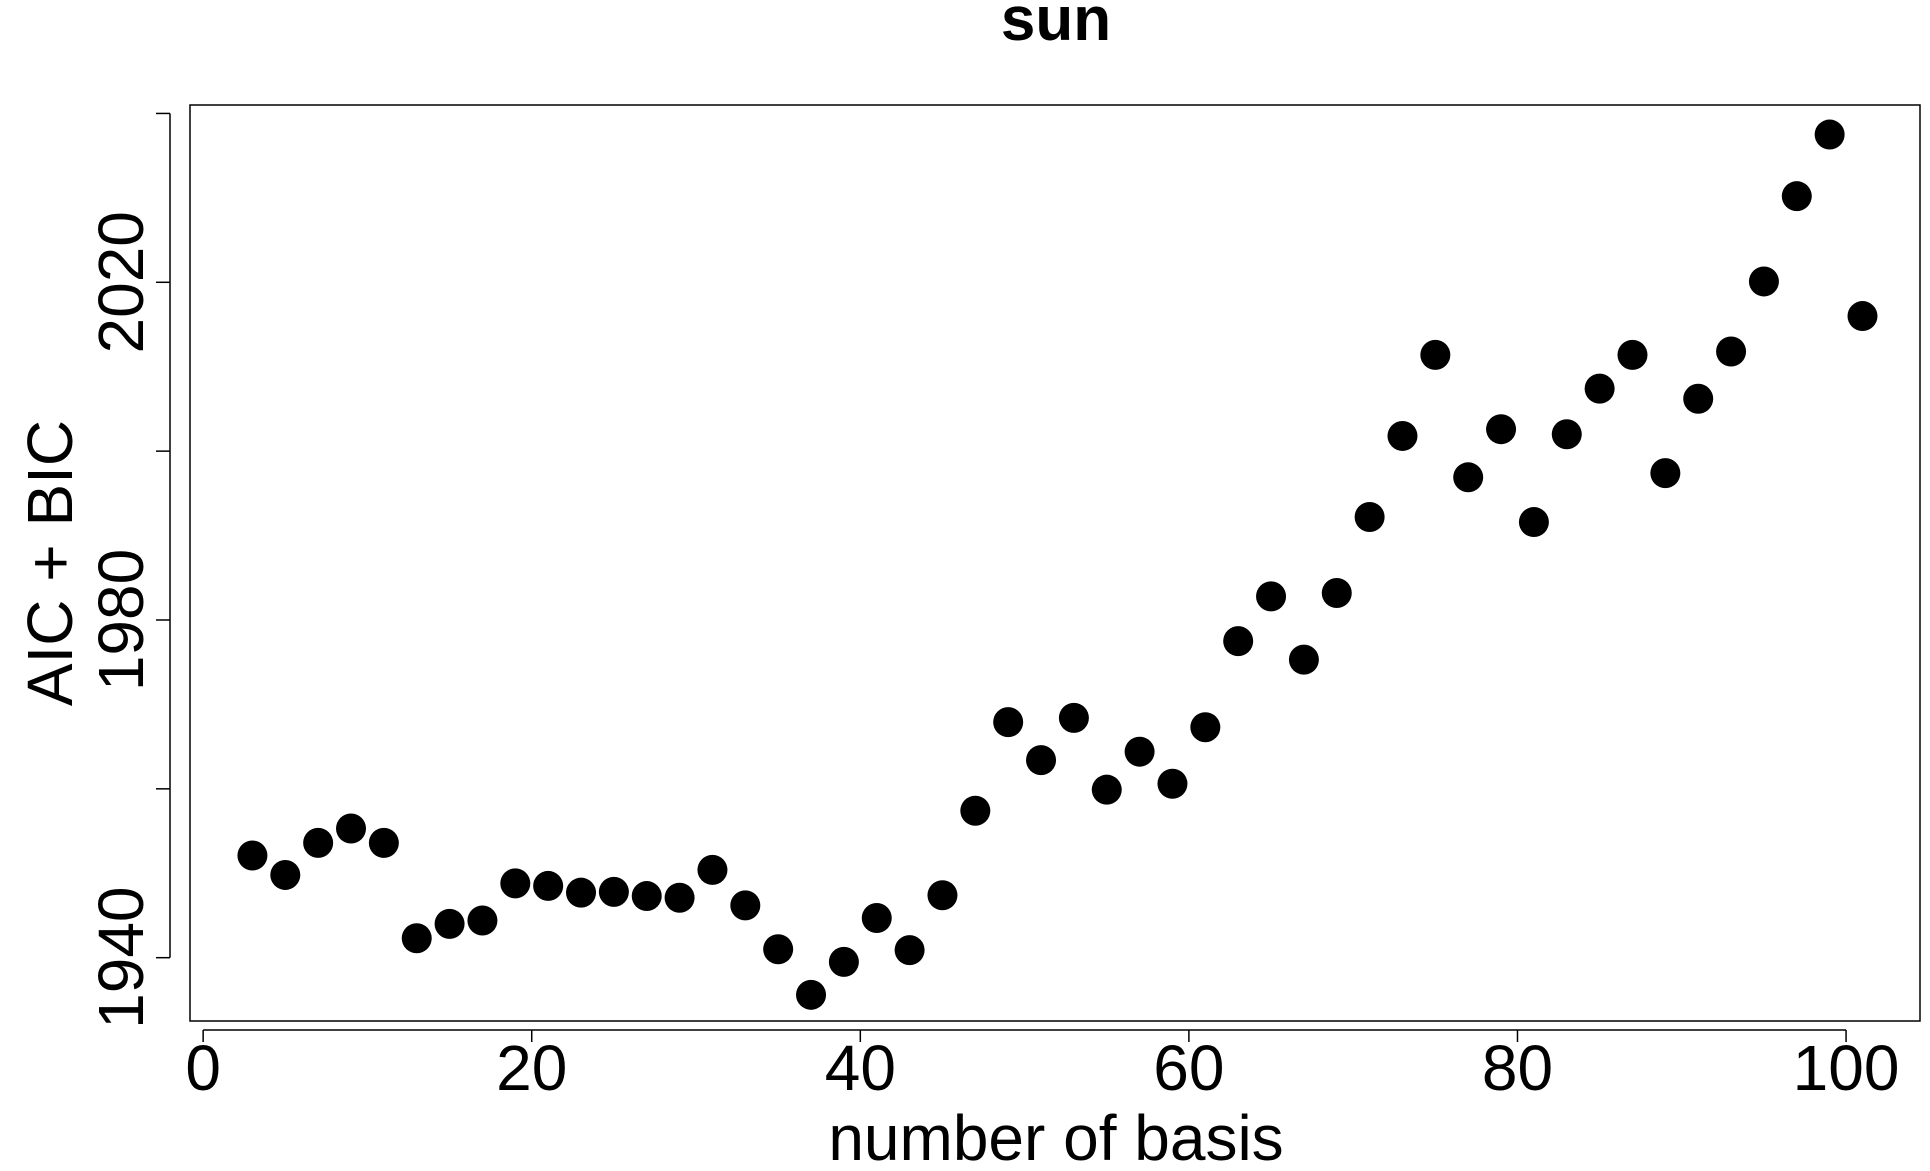  I want to click on x-axis: 0 20 40 60 80 100, so click(1042, 1066).